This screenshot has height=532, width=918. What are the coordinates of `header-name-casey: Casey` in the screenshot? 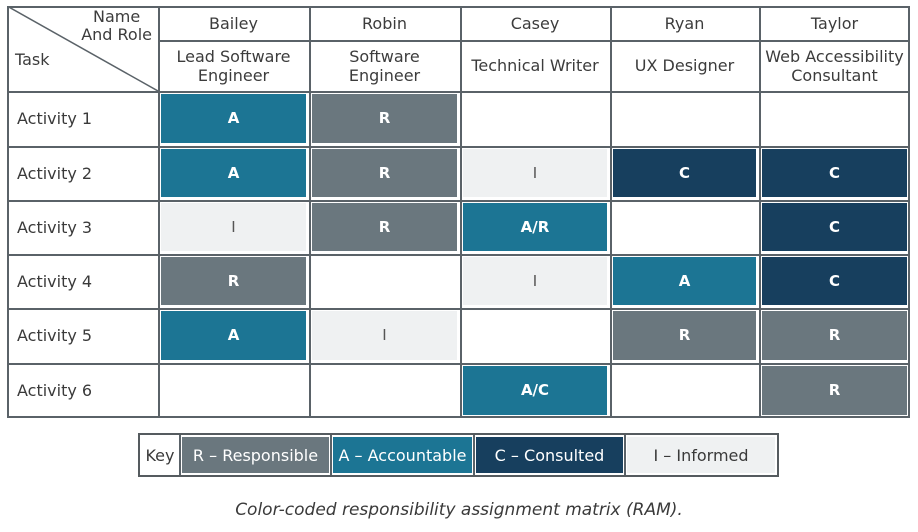 It's located at (535, 23).